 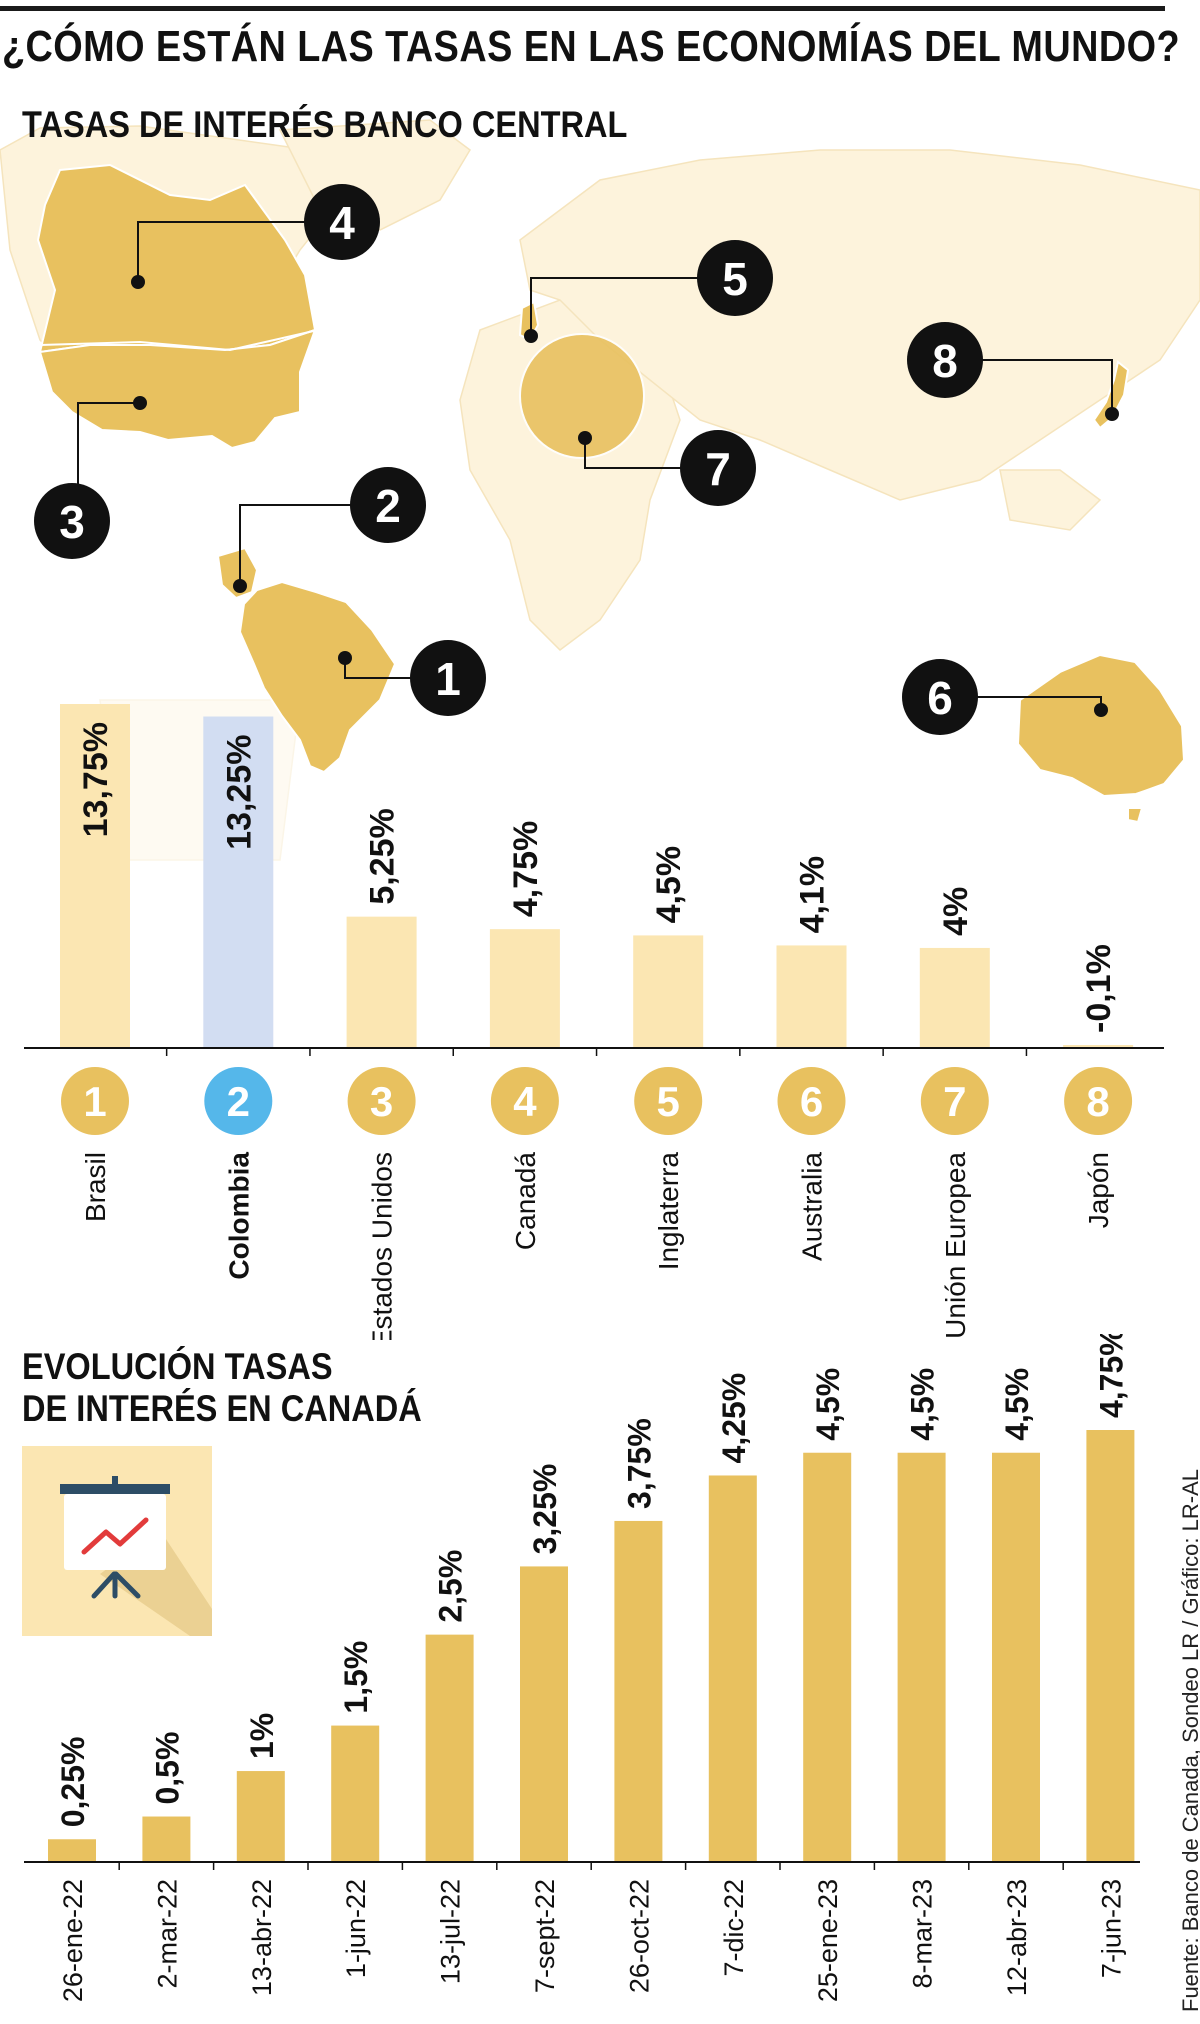 I want to click on marker-number: 8, so click(x=945, y=361).